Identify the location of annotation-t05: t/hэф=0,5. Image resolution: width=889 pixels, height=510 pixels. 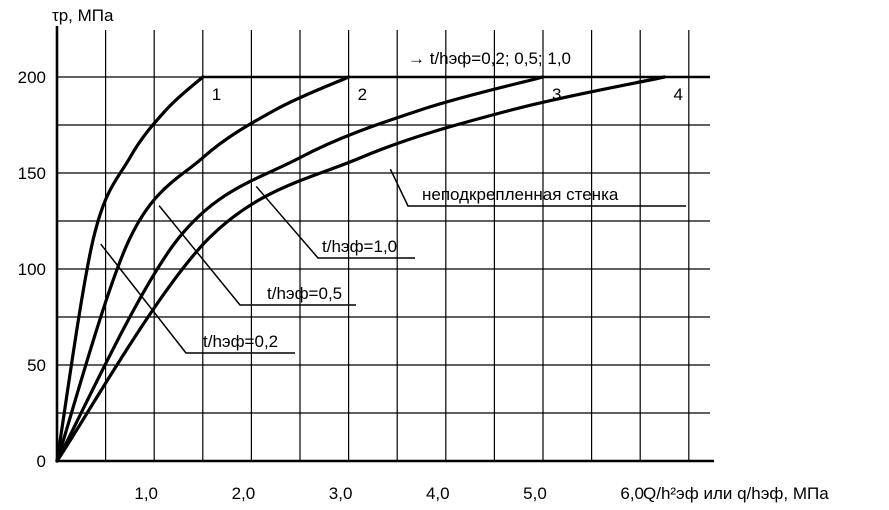
(304, 293).